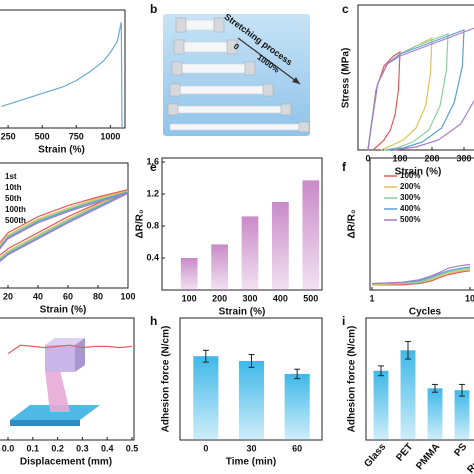 The height and width of the screenshot is (474, 474). Describe the element at coordinates (251, 462) in the screenshot. I see `x-axis-label: Time (min)` at that location.